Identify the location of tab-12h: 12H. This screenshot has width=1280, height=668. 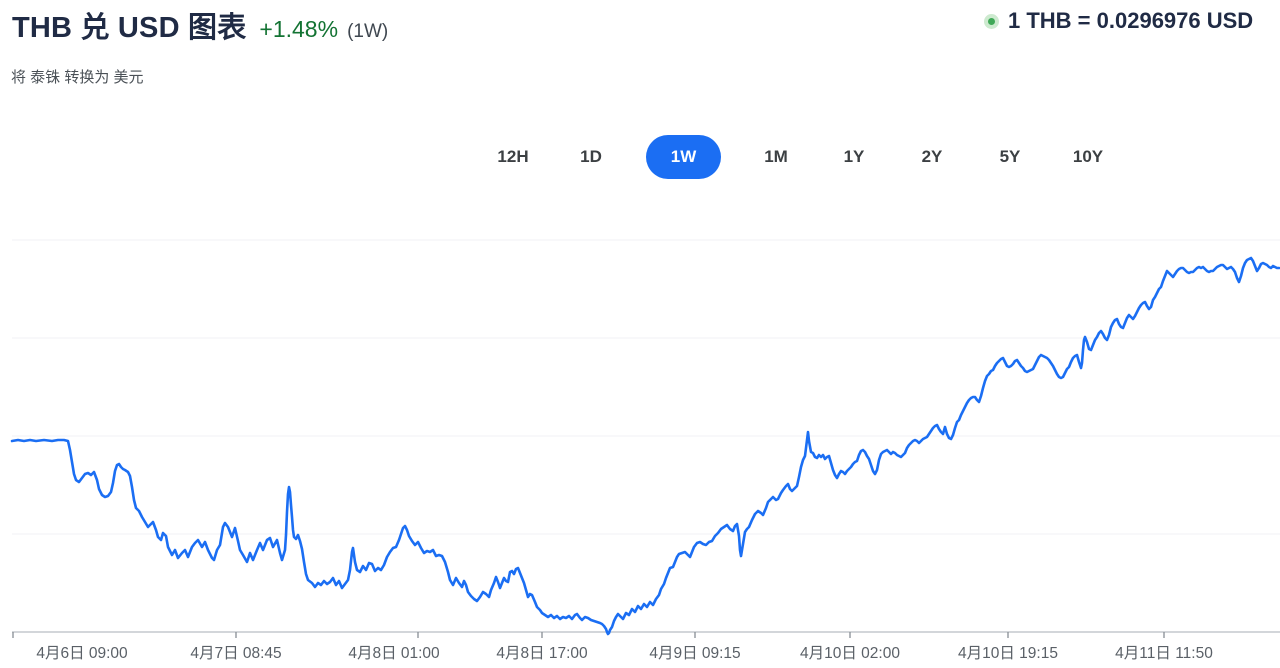
(513, 157).